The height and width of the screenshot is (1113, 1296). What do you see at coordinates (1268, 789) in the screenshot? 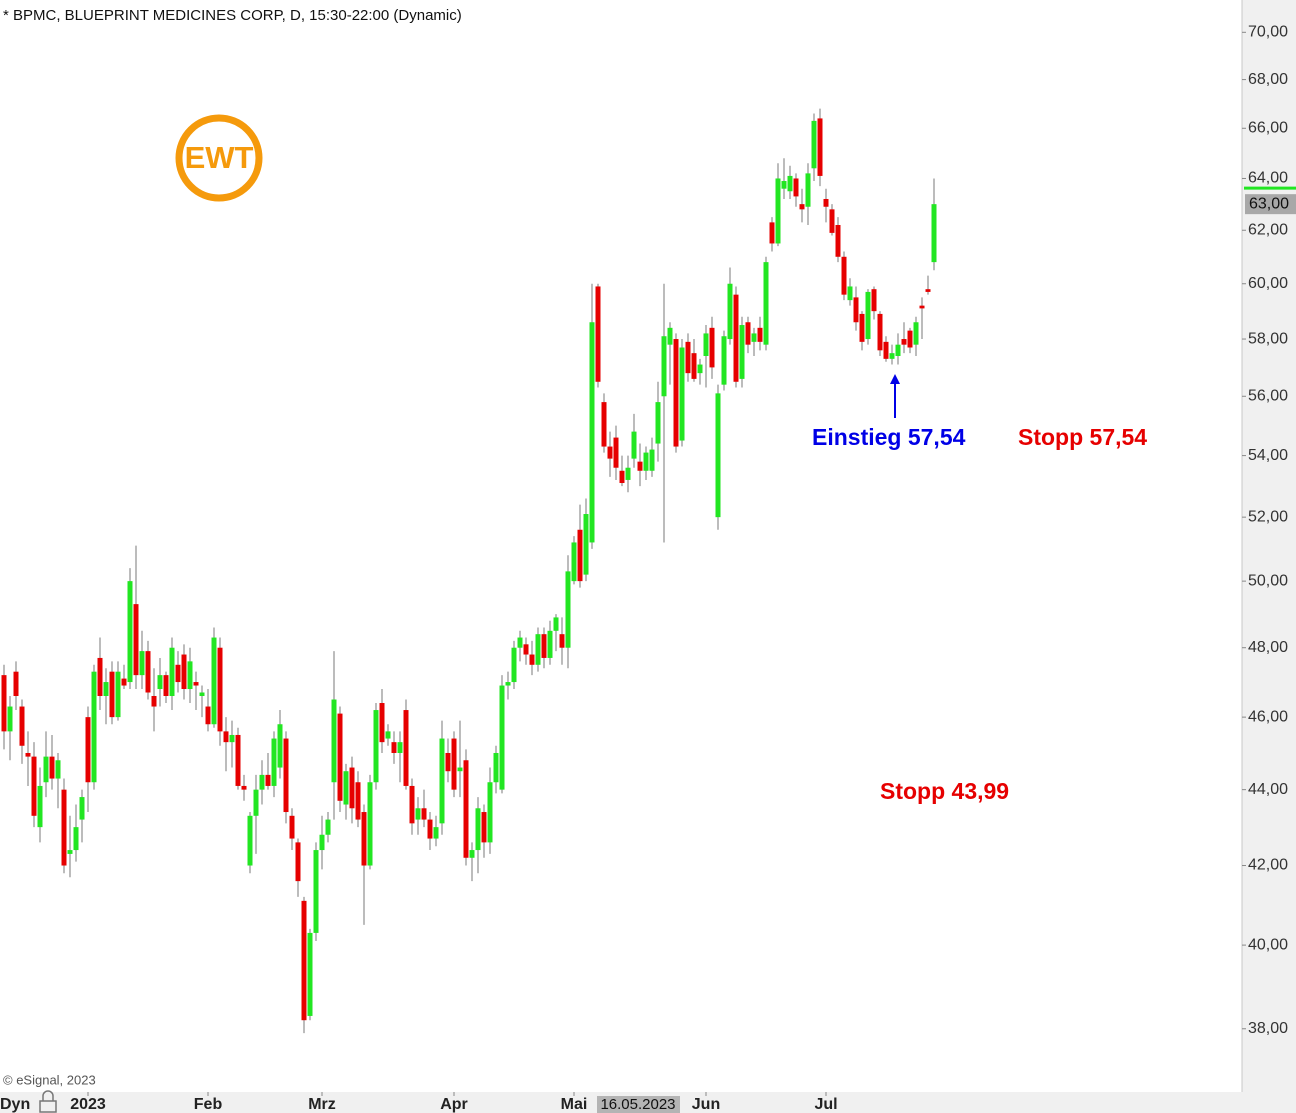
I see `y-tick-label: 44,00` at bounding box center [1268, 789].